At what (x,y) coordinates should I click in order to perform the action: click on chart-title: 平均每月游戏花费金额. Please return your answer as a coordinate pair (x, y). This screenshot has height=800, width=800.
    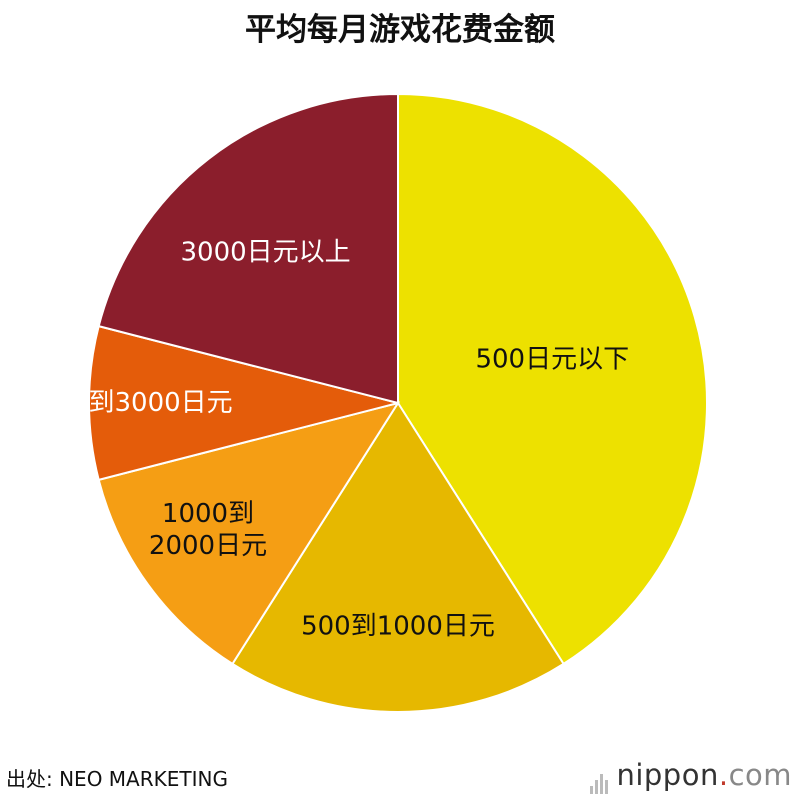
    Looking at the image, I should click on (400, 30).